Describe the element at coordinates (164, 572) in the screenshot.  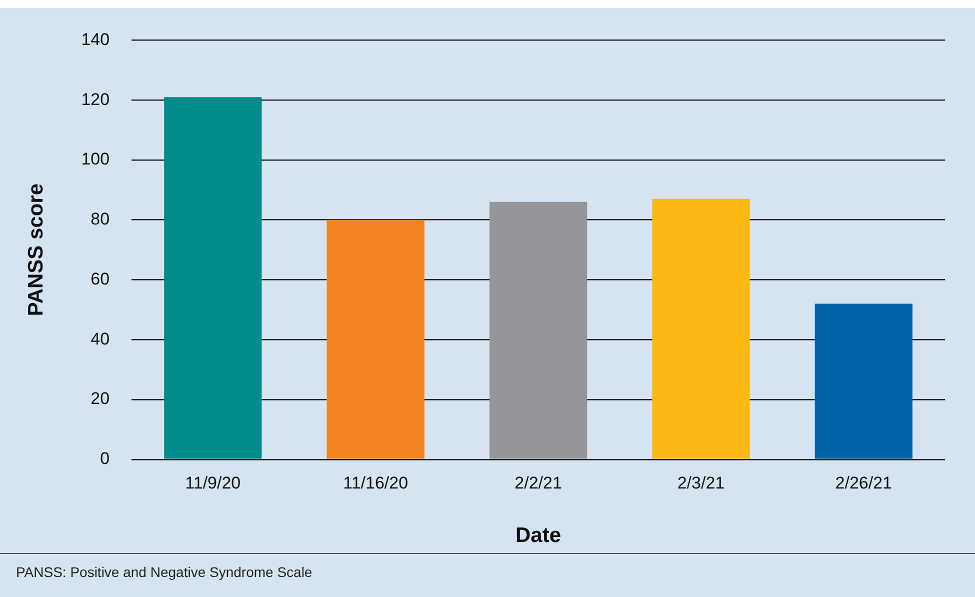
I see `text: PANSS: Positive and Negative Syndrome Scale` at that location.